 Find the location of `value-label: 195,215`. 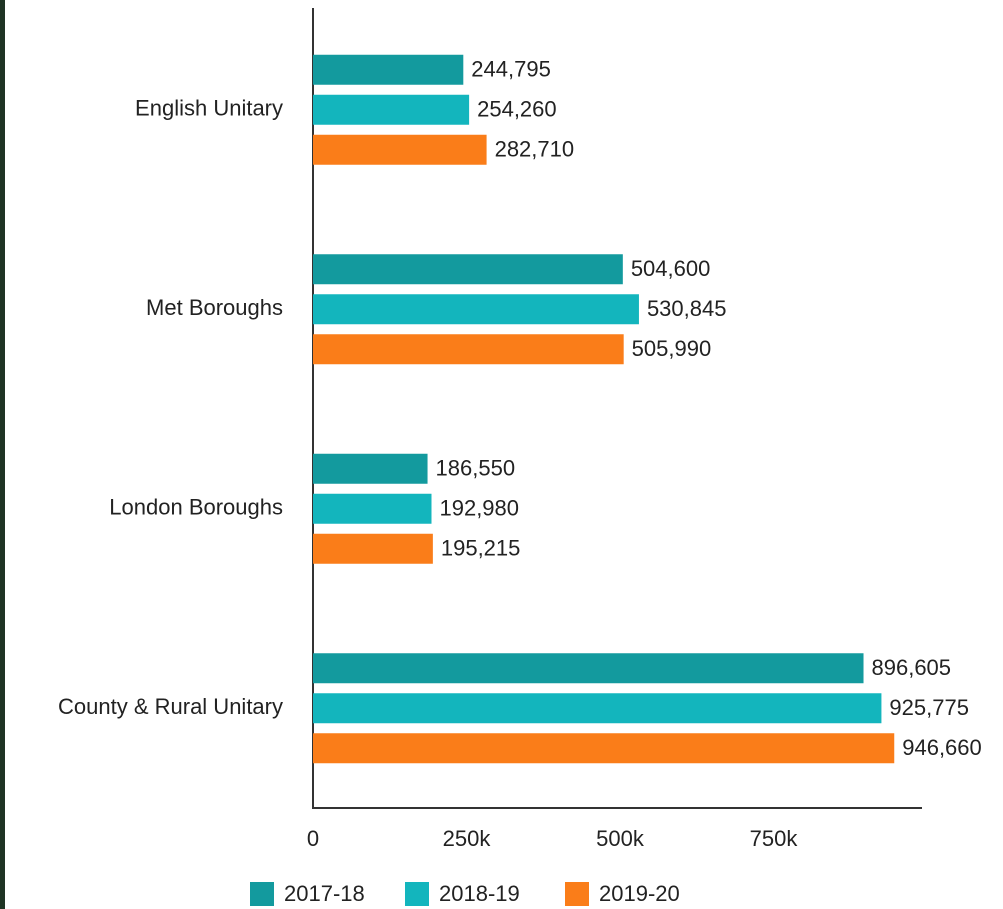

value-label: 195,215 is located at coordinates (481, 548).